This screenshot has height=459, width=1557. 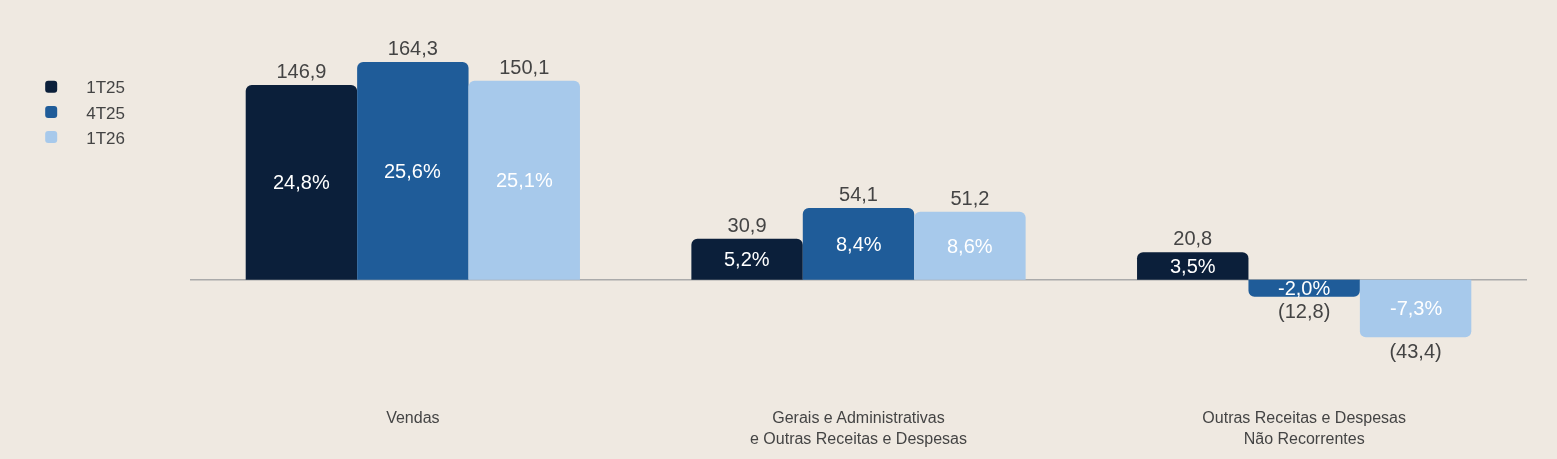 I want to click on annotation: 8,4%, so click(x=859, y=244).